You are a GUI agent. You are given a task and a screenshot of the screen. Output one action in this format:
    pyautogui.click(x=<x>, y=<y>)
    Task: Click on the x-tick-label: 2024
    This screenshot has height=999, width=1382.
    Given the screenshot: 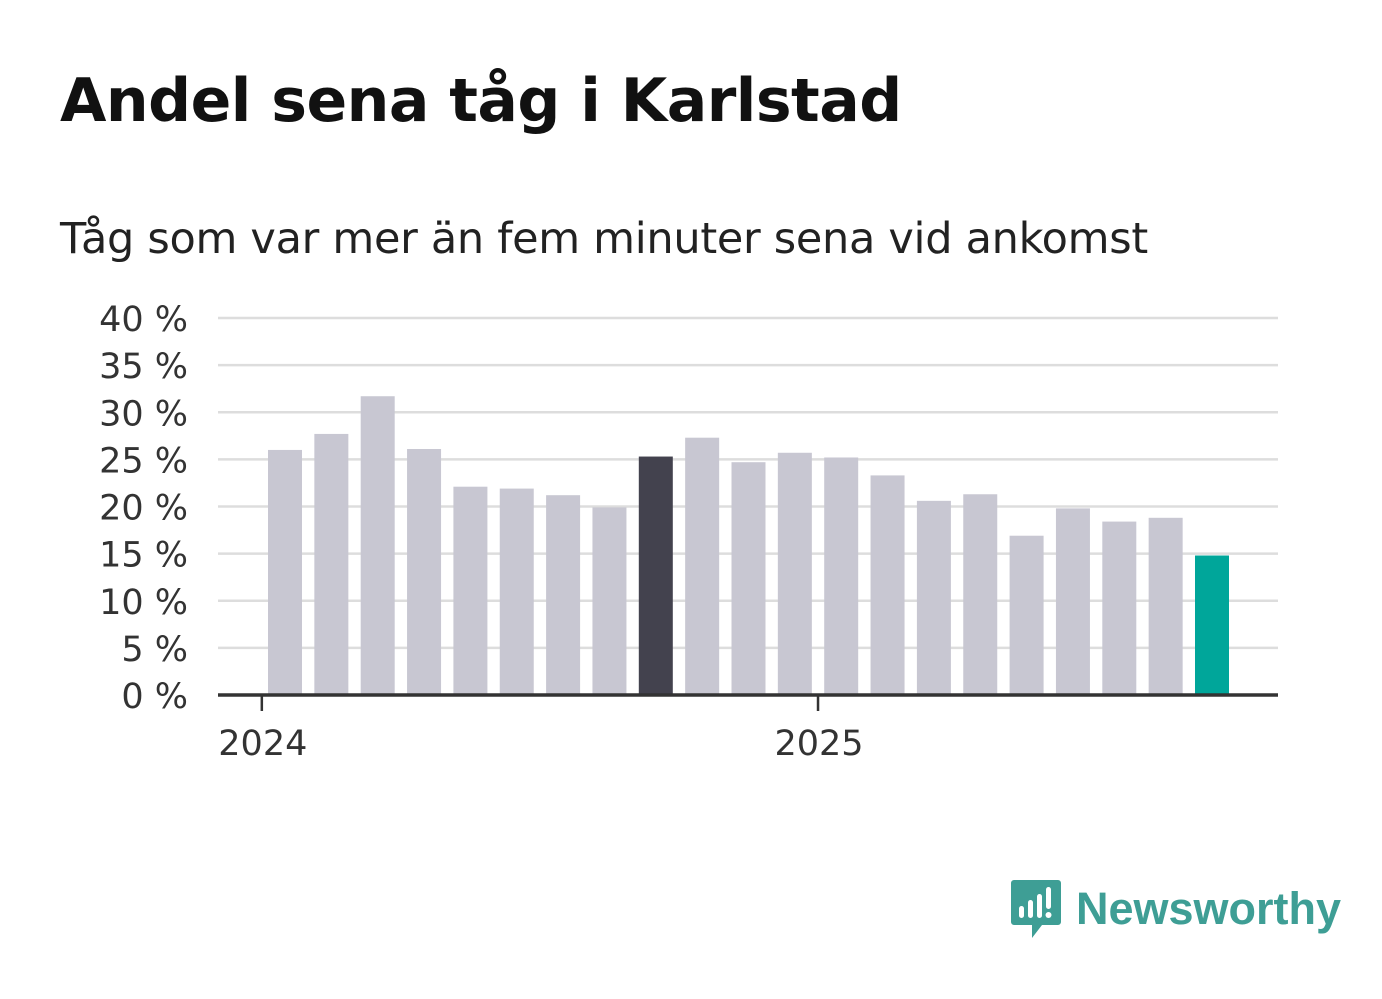 What is the action you would take?
    pyautogui.click(x=262, y=744)
    